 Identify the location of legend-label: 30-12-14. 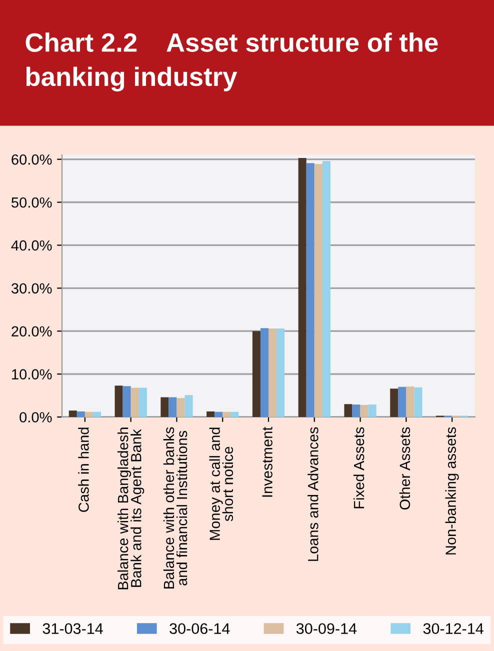
(453, 628).